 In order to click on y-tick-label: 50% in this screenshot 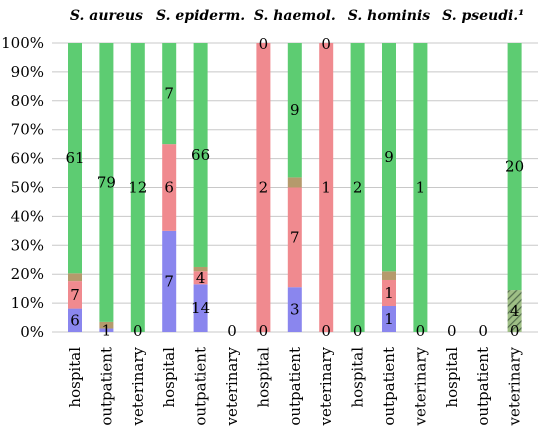, I will do `click(27, 188)`.